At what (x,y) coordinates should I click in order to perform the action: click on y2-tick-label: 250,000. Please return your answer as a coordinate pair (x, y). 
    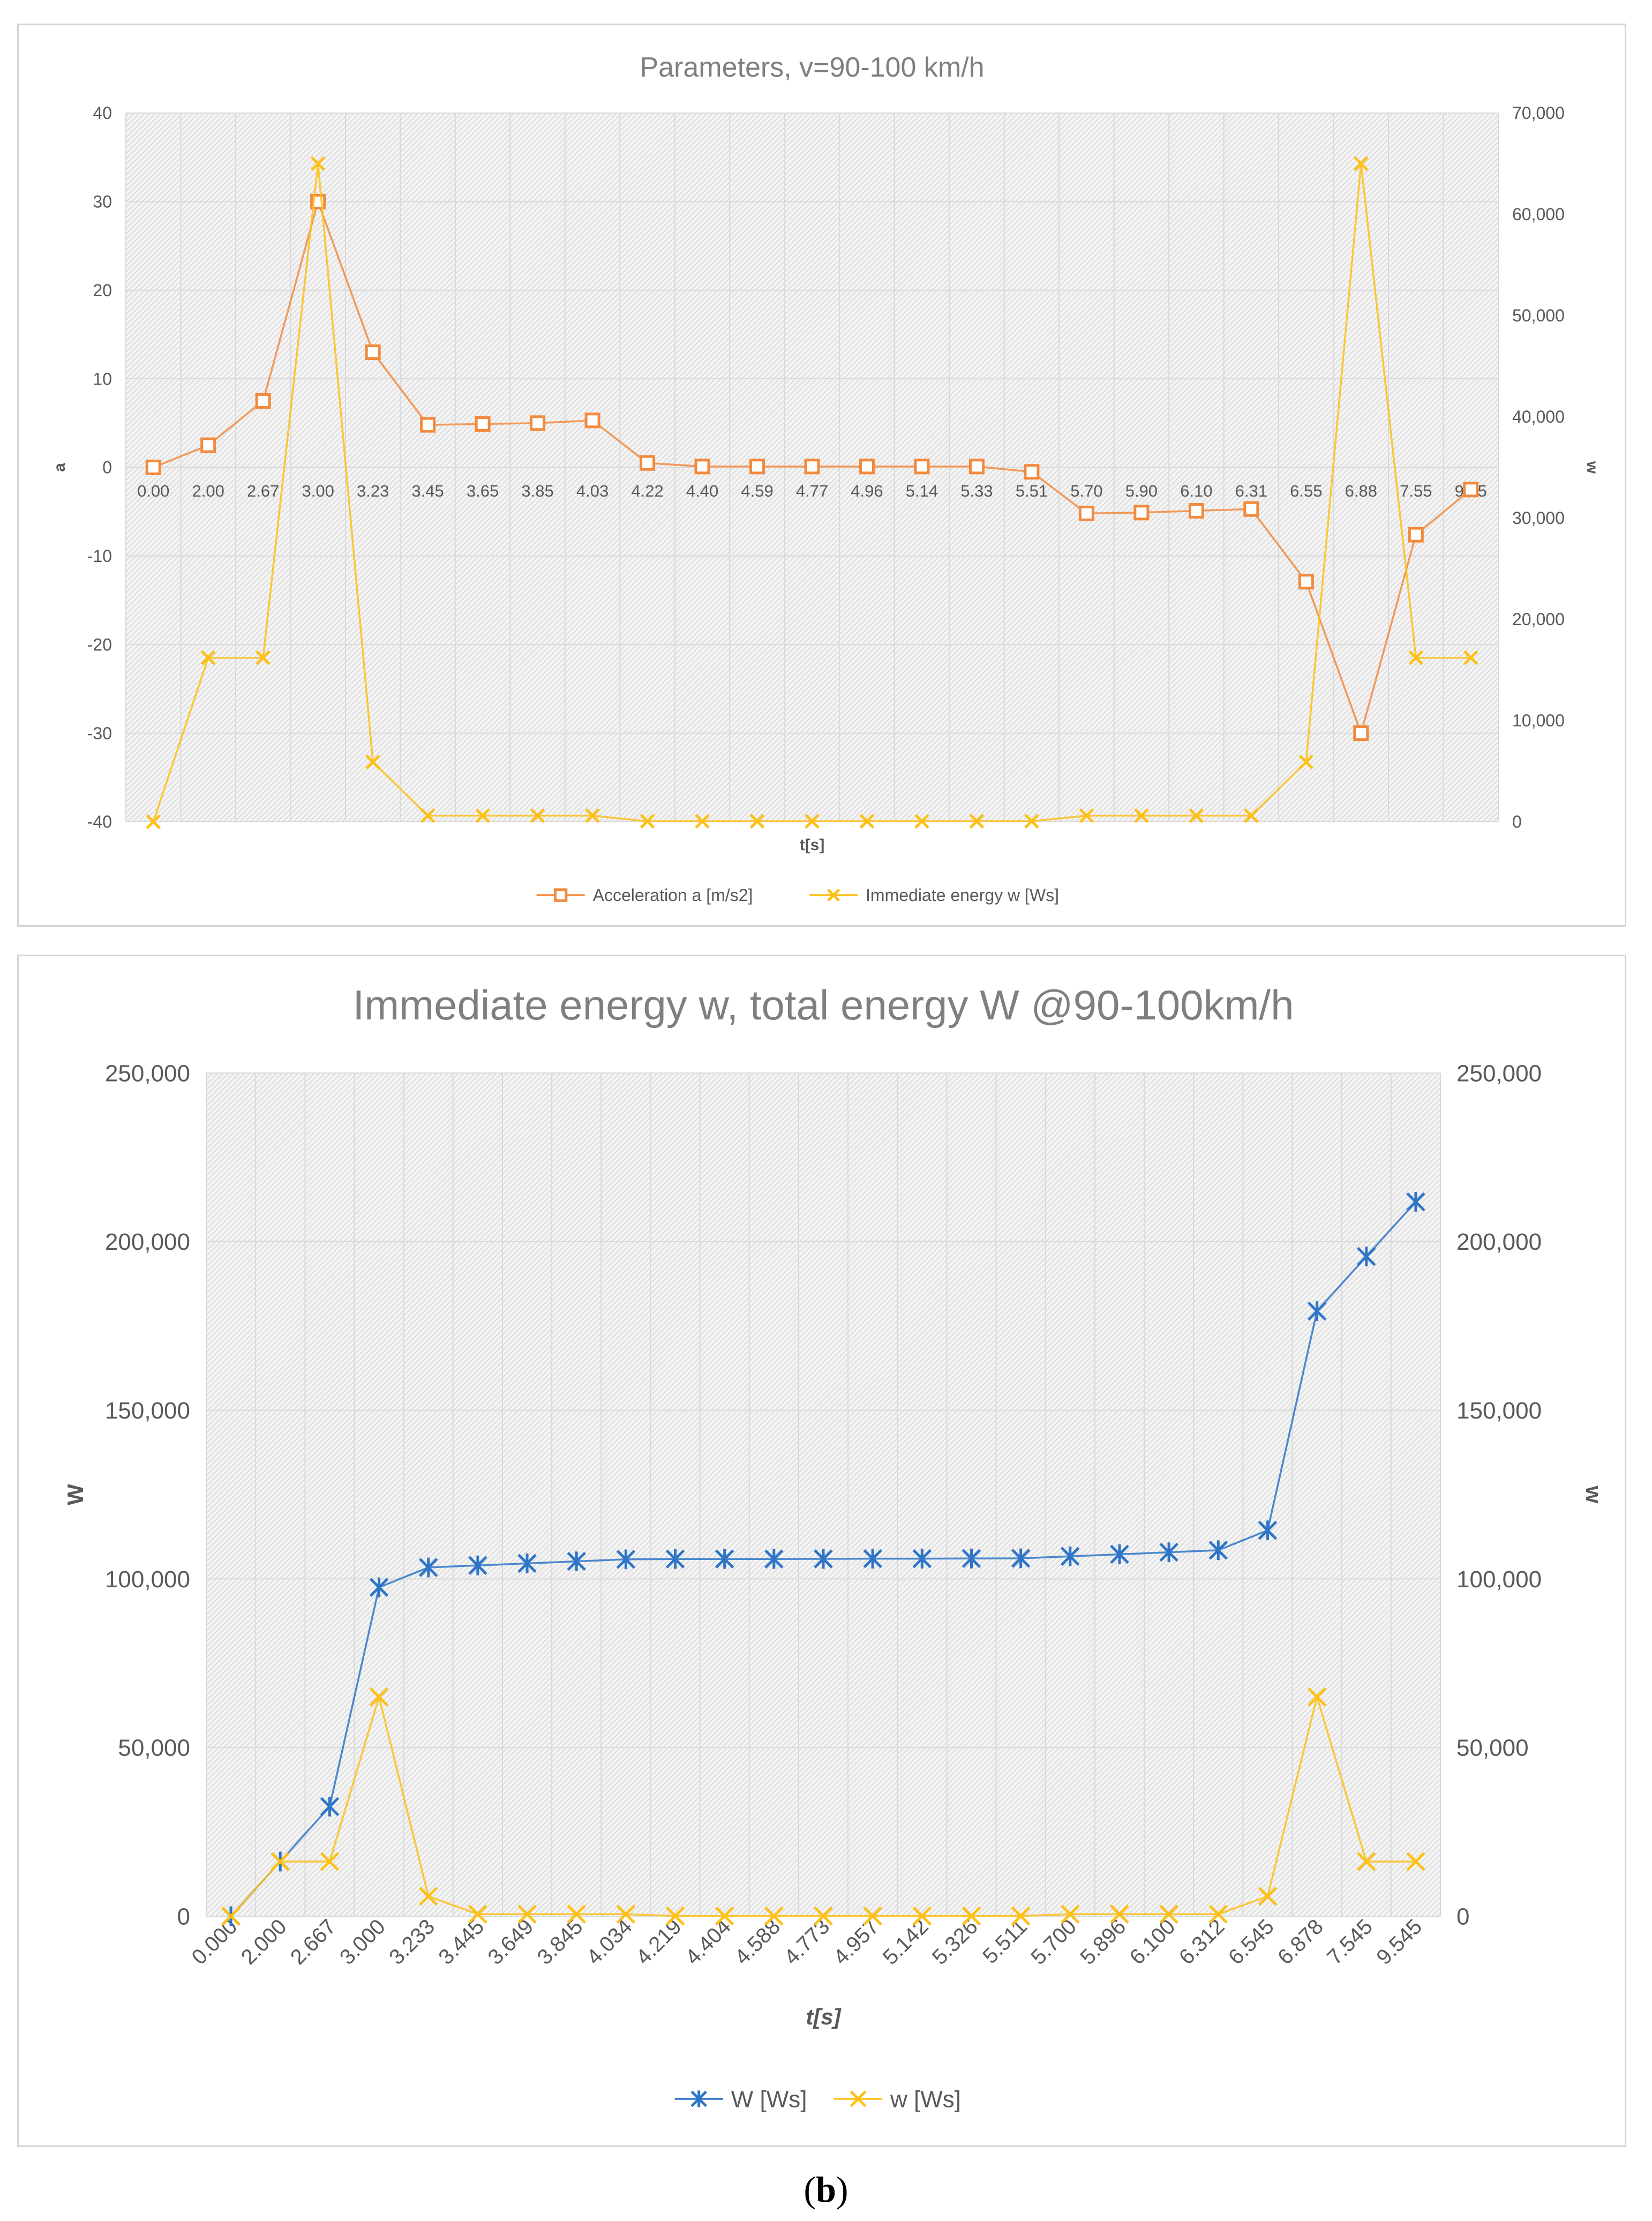
    Looking at the image, I should click on (1499, 1073).